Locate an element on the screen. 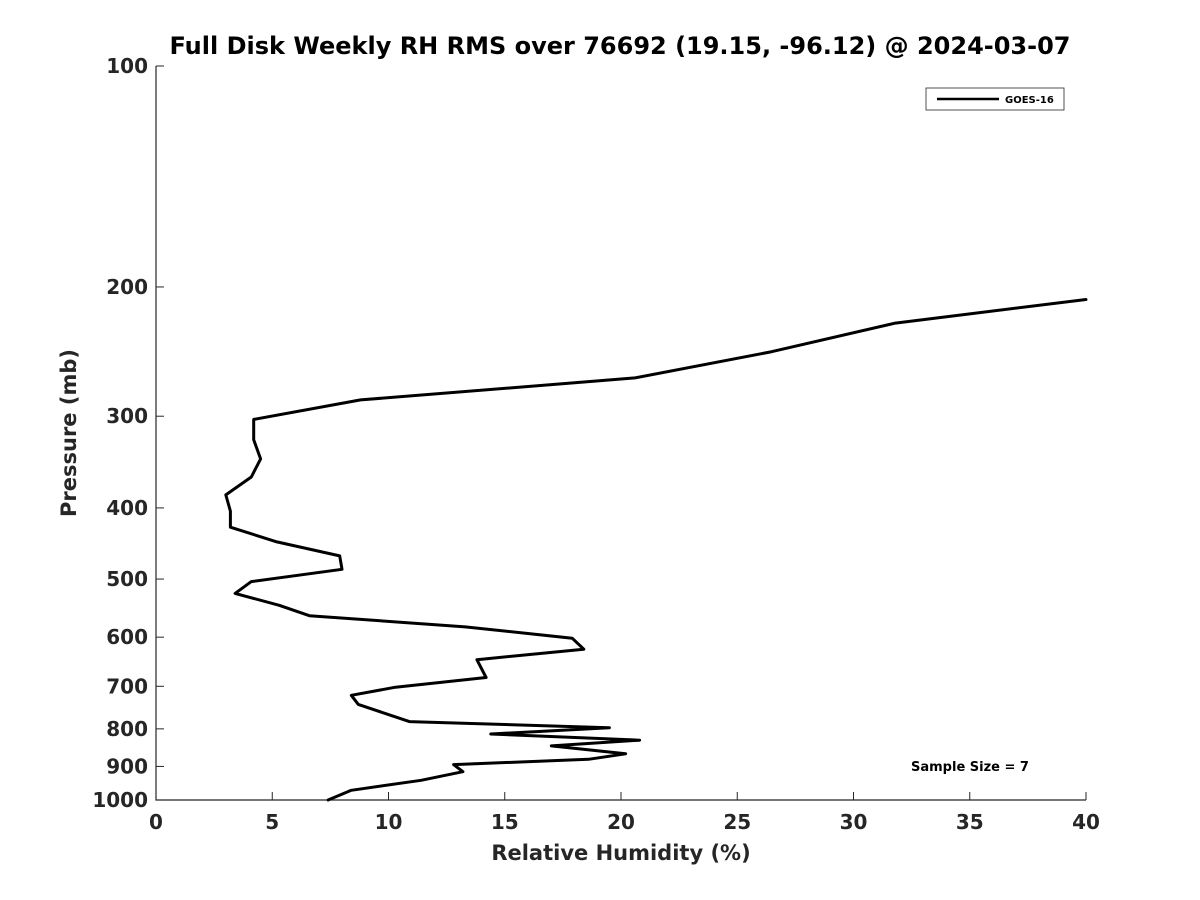  x-axis-label: Relative Humidity (%) is located at coordinates (620, 853).